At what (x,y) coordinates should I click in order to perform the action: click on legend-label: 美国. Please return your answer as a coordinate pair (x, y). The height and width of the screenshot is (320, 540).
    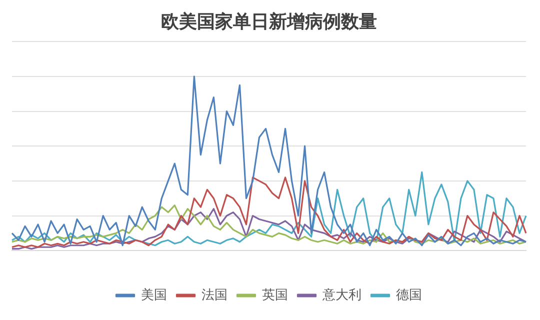
    Looking at the image, I should click on (153, 294).